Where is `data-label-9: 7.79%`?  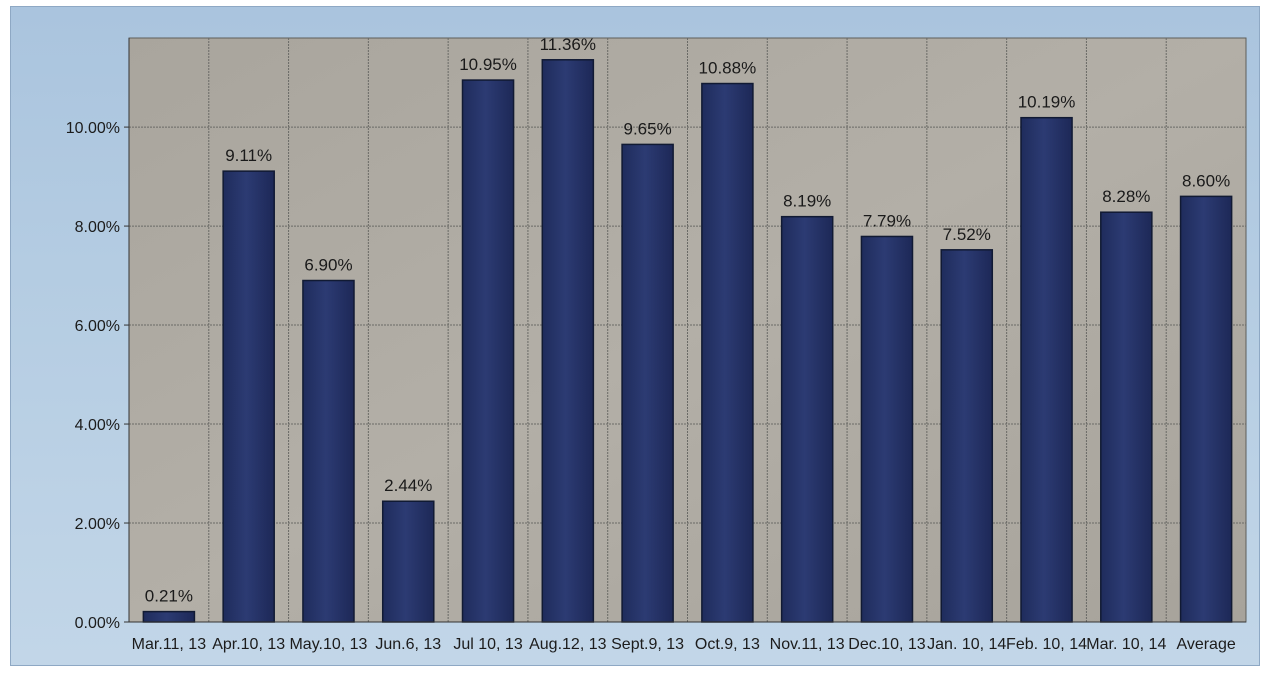
data-label-9: 7.79% is located at coordinates (887, 220).